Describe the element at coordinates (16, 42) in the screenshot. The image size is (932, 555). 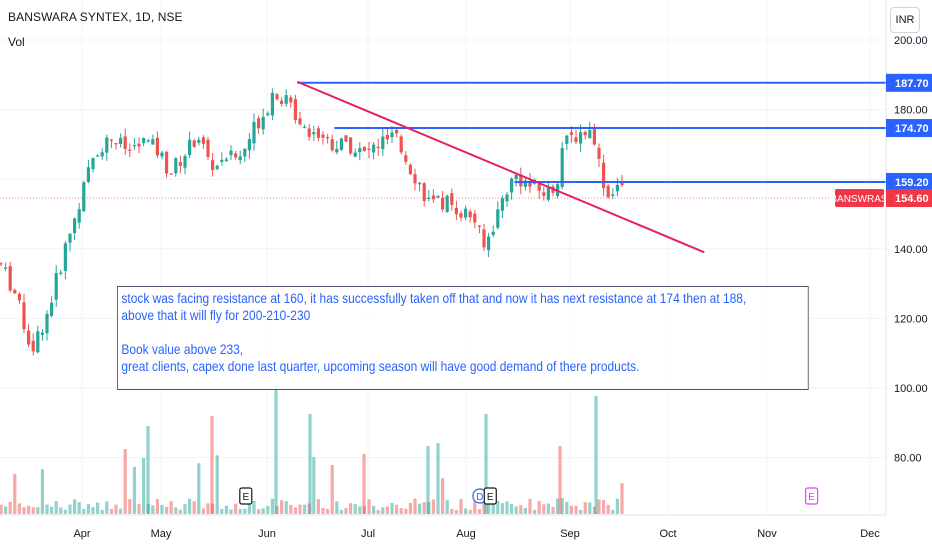
I see `volume-indicator-label: Vol` at that location.